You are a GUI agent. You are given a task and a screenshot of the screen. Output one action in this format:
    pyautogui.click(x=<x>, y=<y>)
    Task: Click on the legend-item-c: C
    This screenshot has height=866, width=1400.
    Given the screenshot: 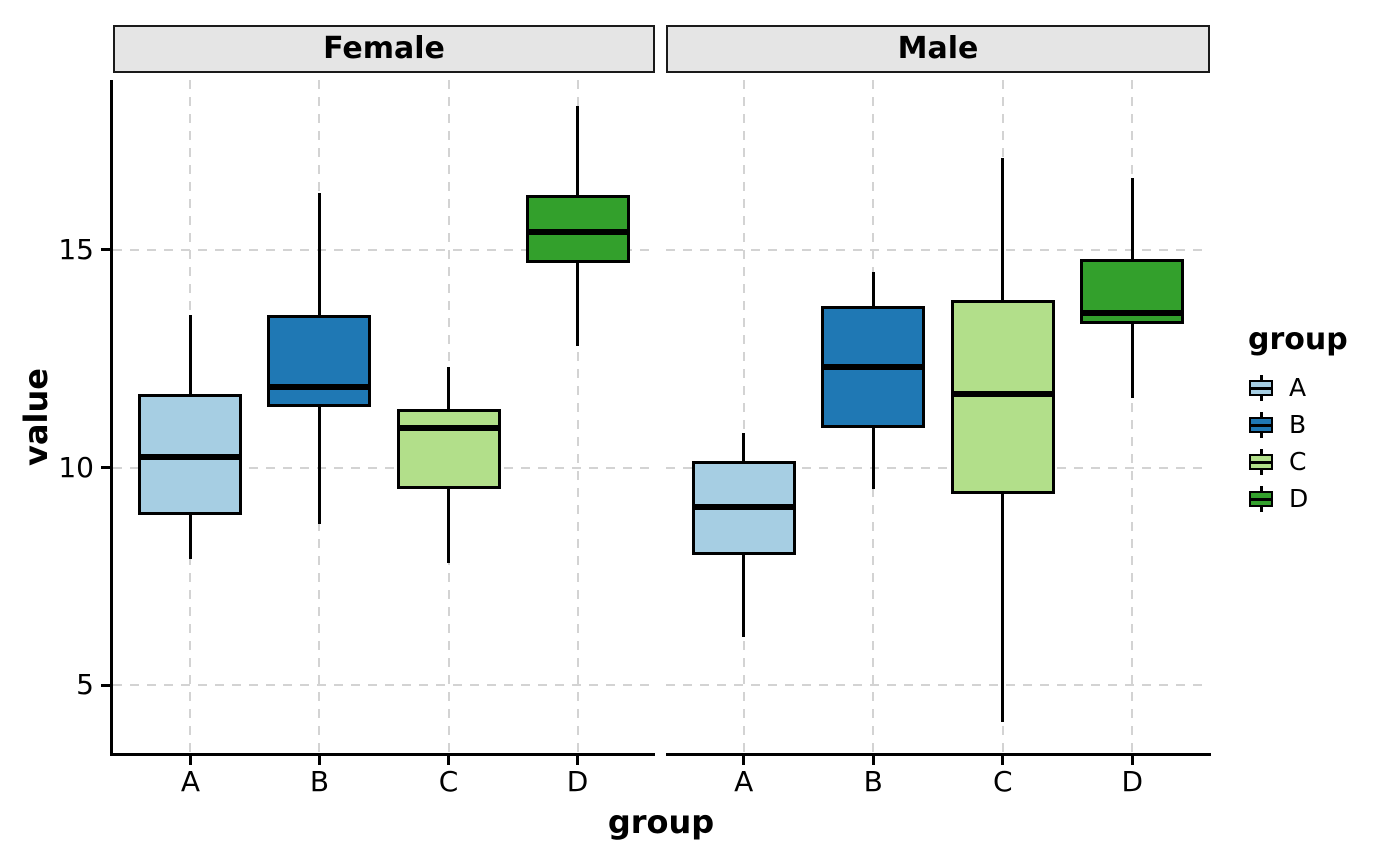 What is the action you would take?
    pyautogui.click(x=1323, y=462)
    